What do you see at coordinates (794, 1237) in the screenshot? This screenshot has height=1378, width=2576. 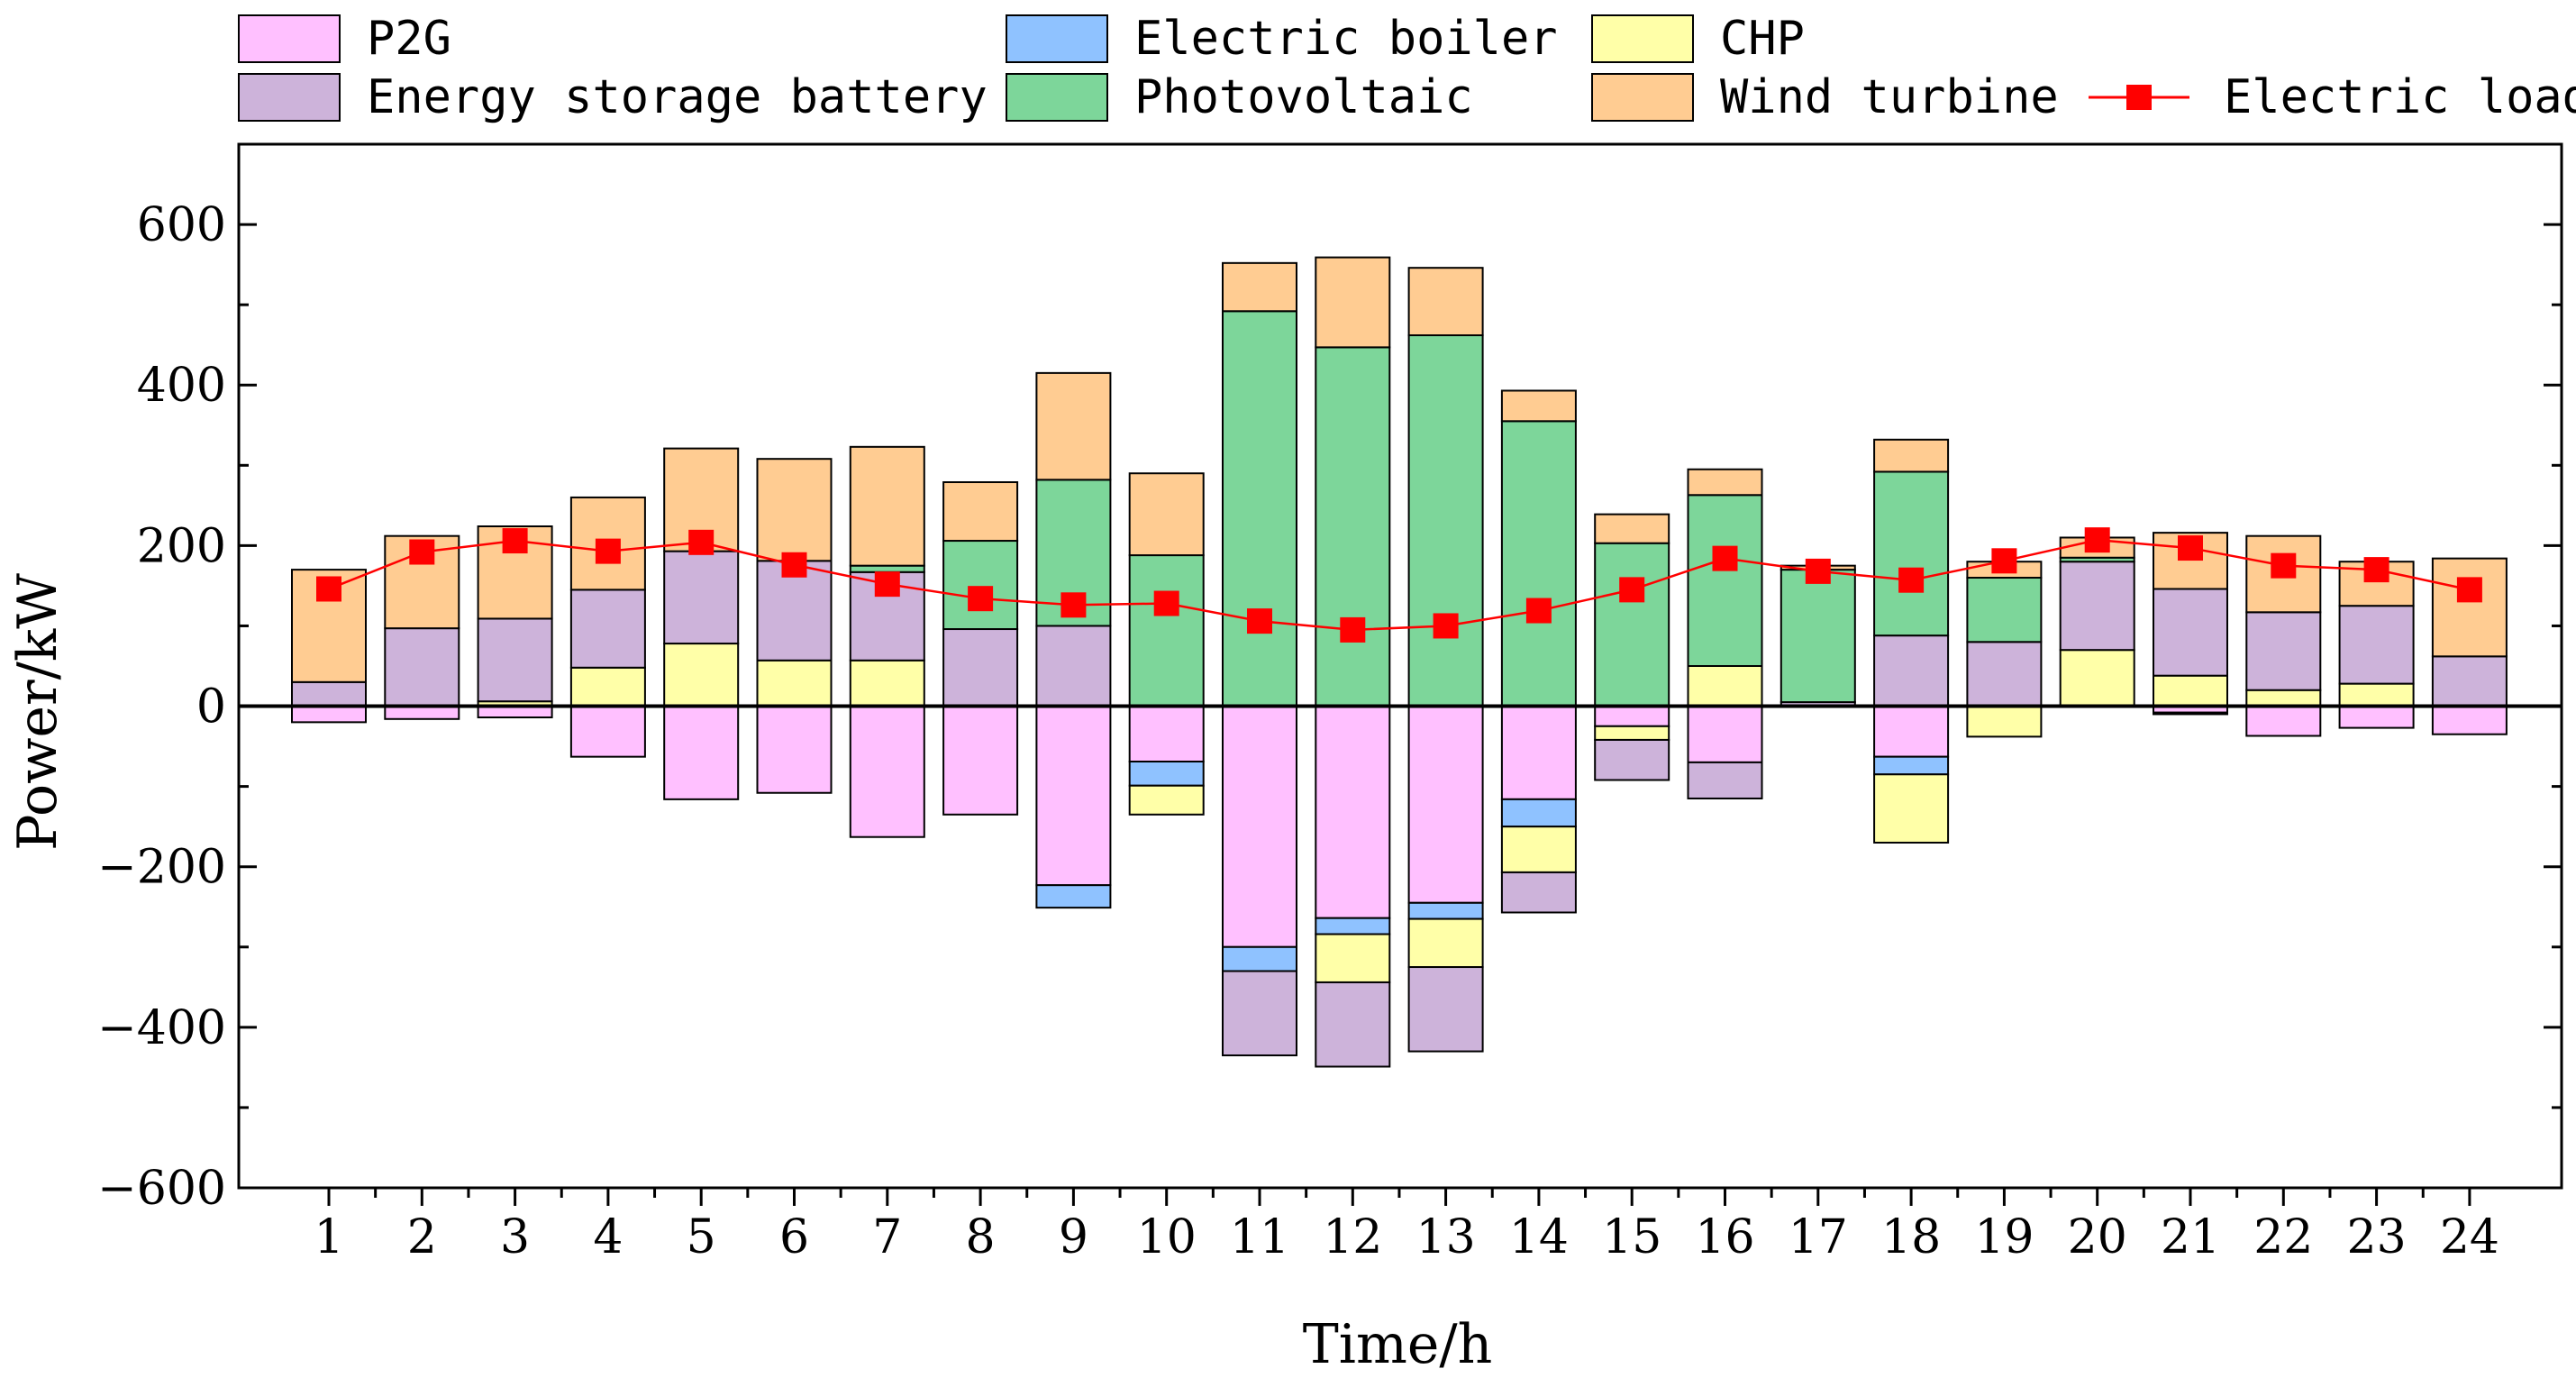 I see `x-tick-label: 6` at bounding box center [794, 1237].